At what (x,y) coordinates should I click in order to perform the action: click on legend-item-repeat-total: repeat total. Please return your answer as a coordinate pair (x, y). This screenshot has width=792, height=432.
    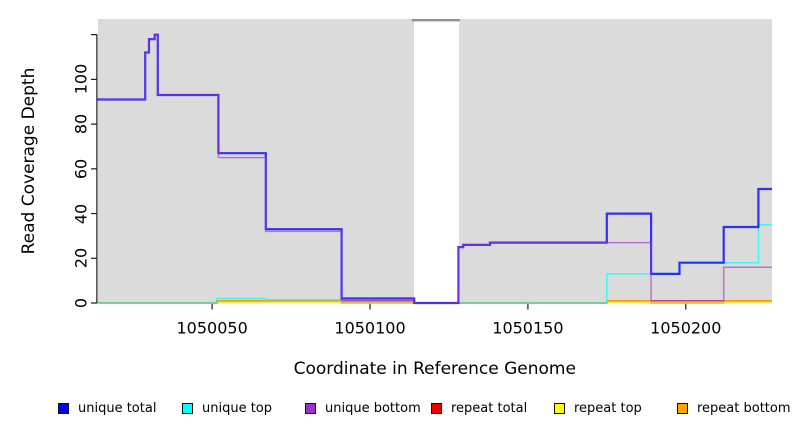
    Looking at the image, I should click on (479, 408).